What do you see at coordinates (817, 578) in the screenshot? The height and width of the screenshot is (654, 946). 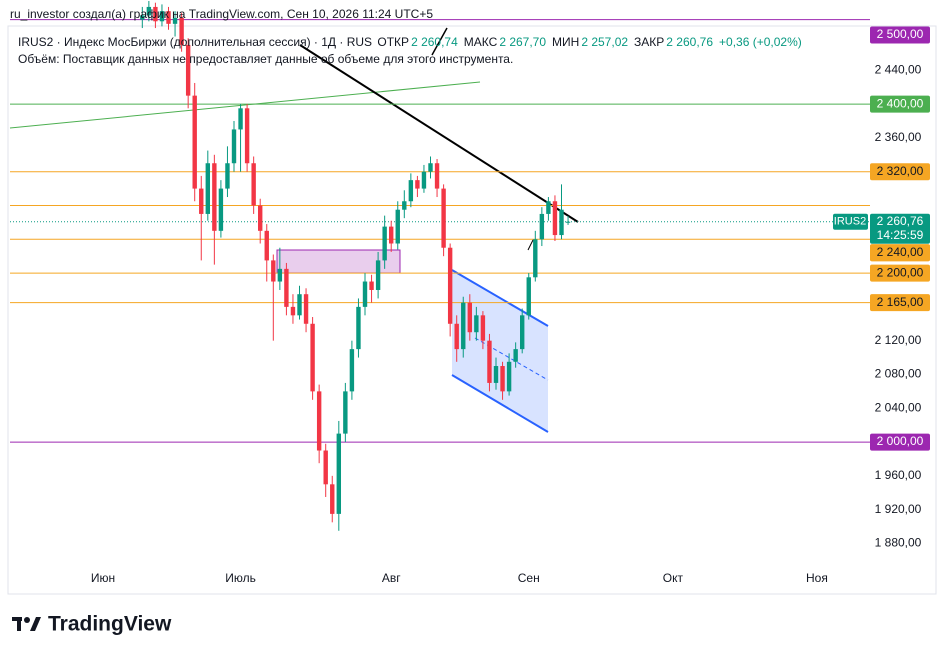 I see `x-tick-label: Ноя` at bounding box center [817, 578].